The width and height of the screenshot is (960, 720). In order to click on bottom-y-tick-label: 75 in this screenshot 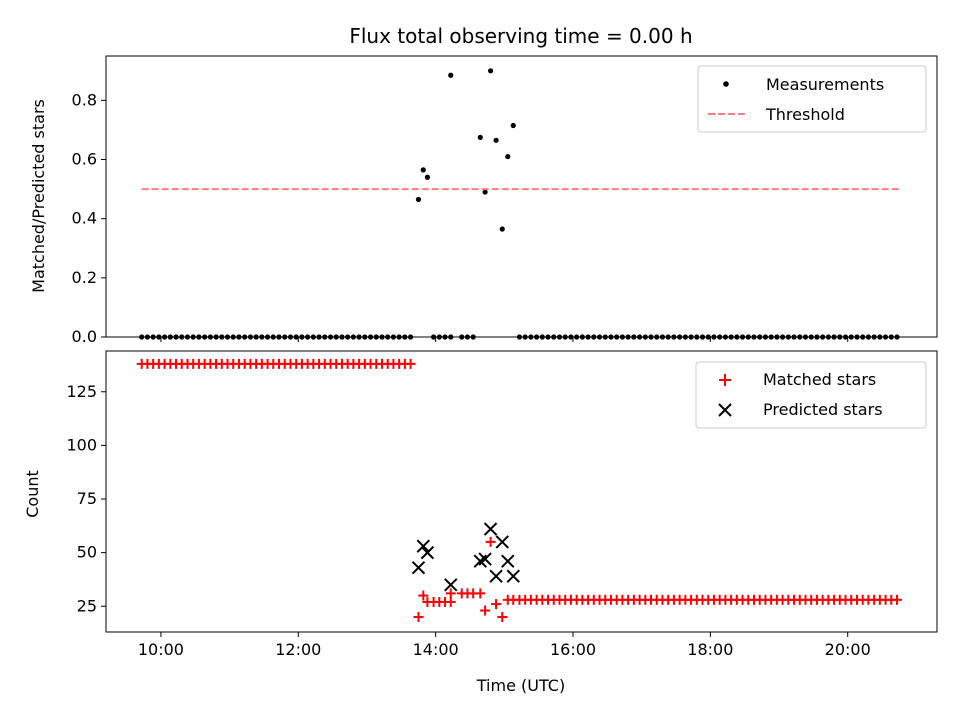, I will do `click(87, 498)`.